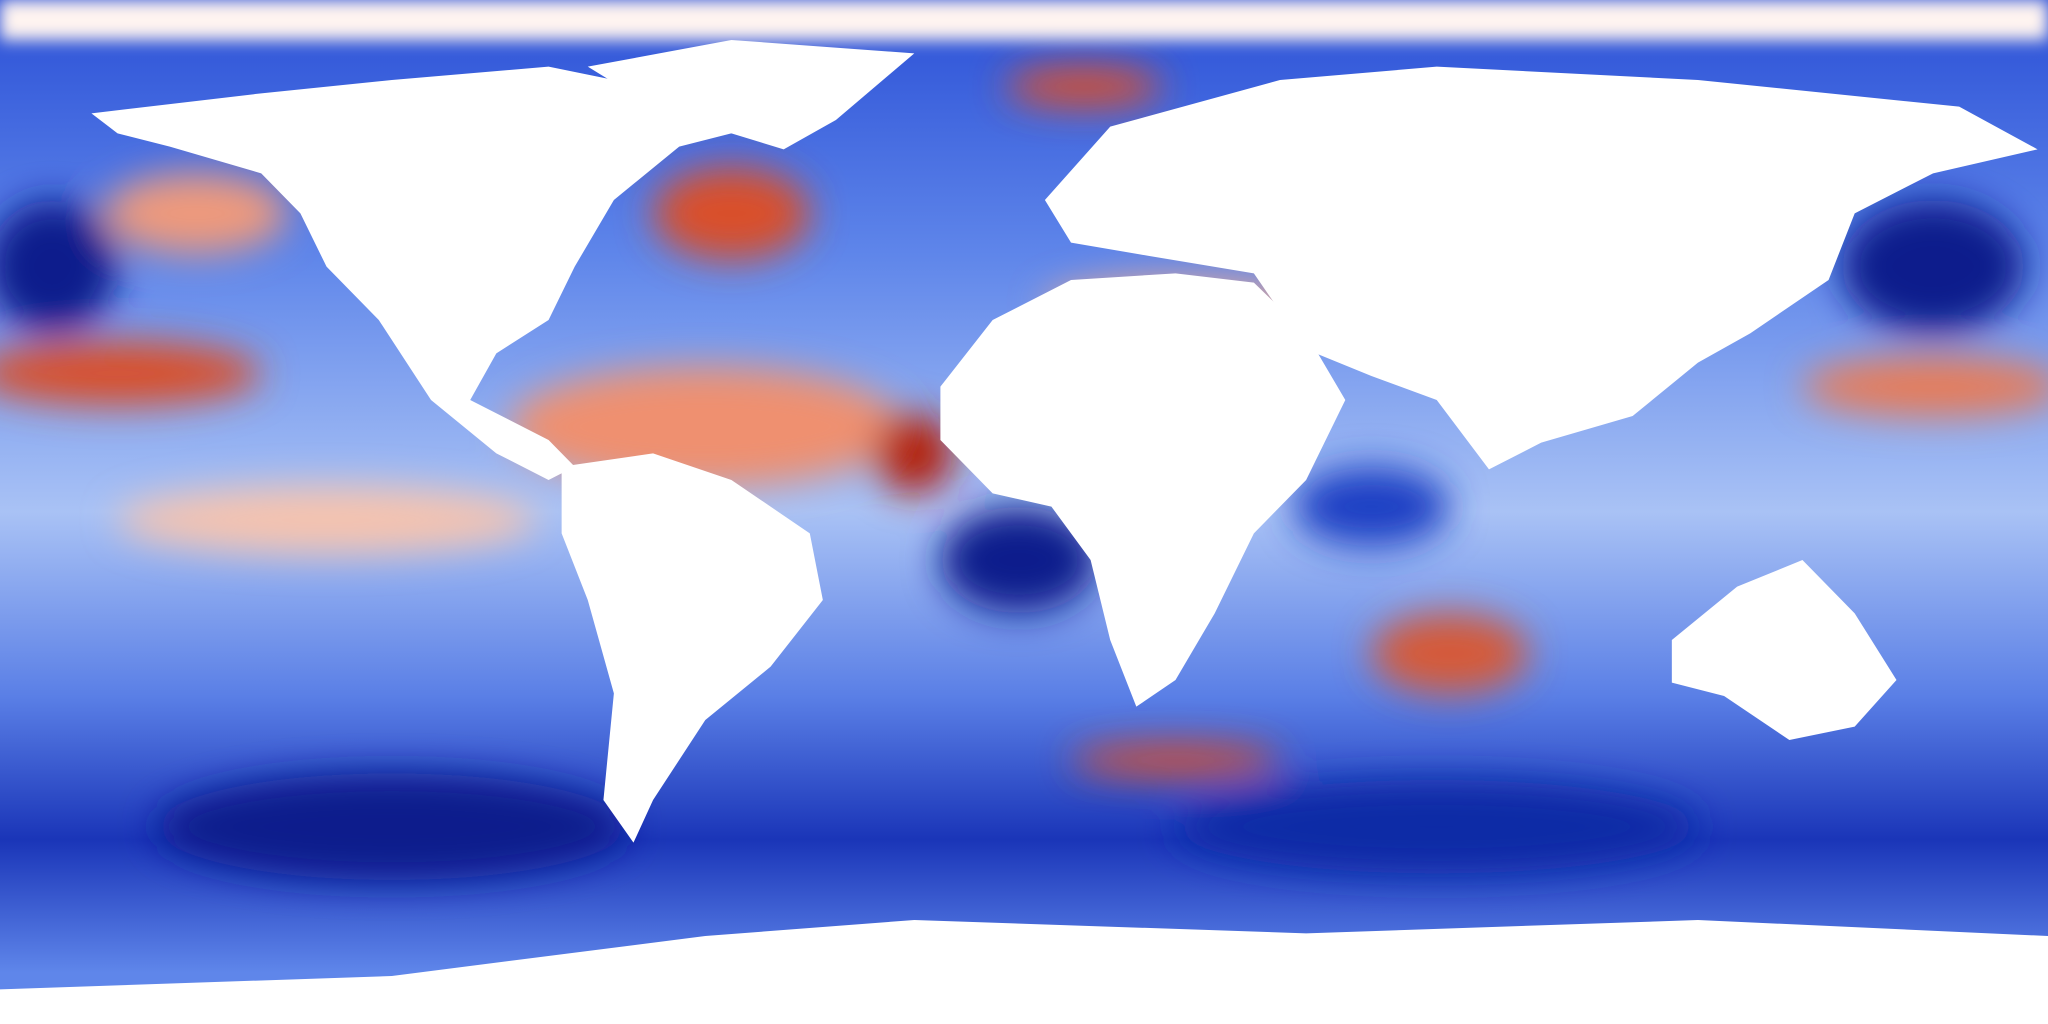 The height and width of the screenshot is (1024, 2048). Describe the element at coordinates (692, 648) in the screenshot. I see `south-america` at that location.